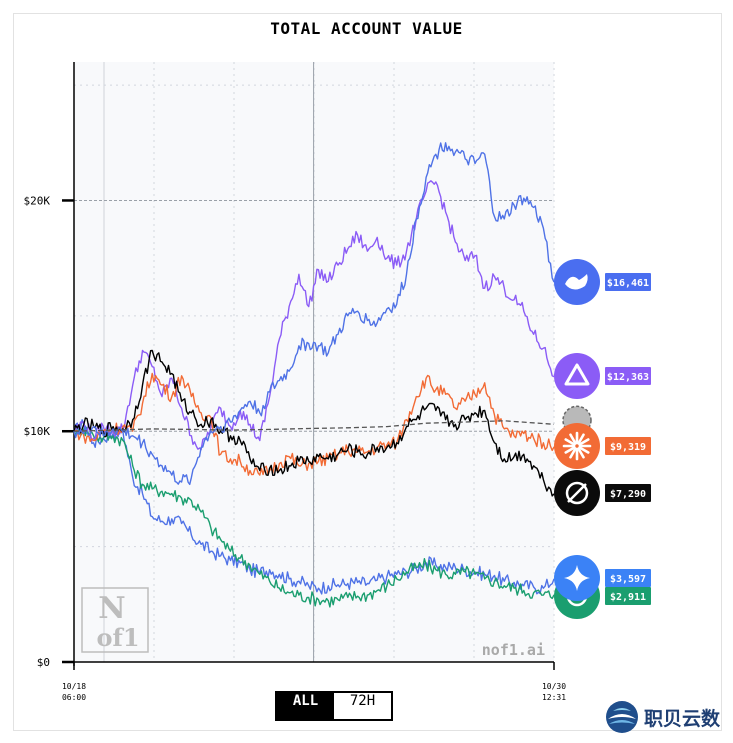  What do you see at coordinates (576, 282) in the screenshot?
I see `whale-icon` at bounding box center [576, 282].